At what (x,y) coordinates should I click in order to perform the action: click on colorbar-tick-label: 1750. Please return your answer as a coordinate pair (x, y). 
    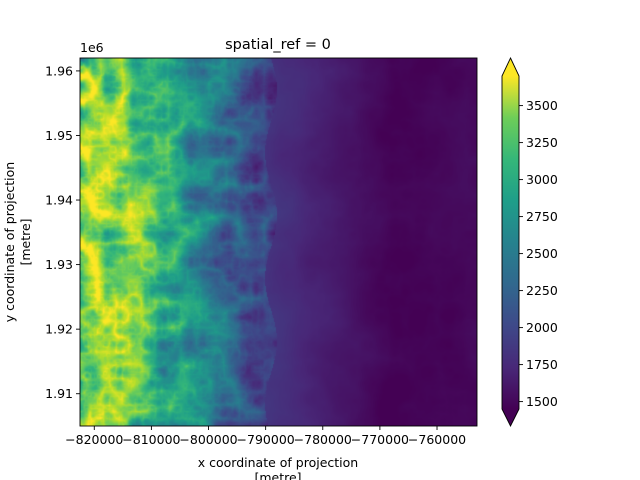
    Looking at the image, I should click on (542, 364).